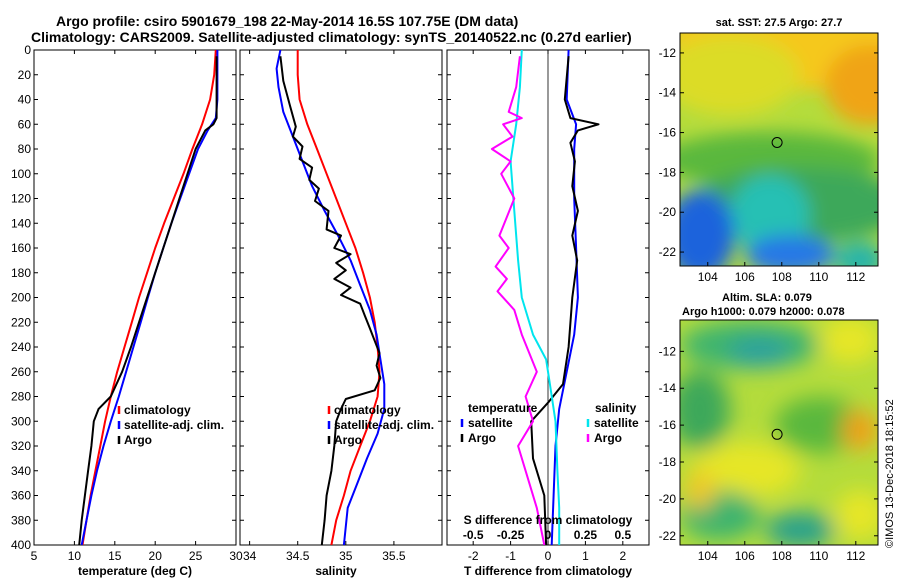  What do you see at coordinates (779, 149) in the screenshot?
I see `sst-map-frame` at bounding box center [779, 149].